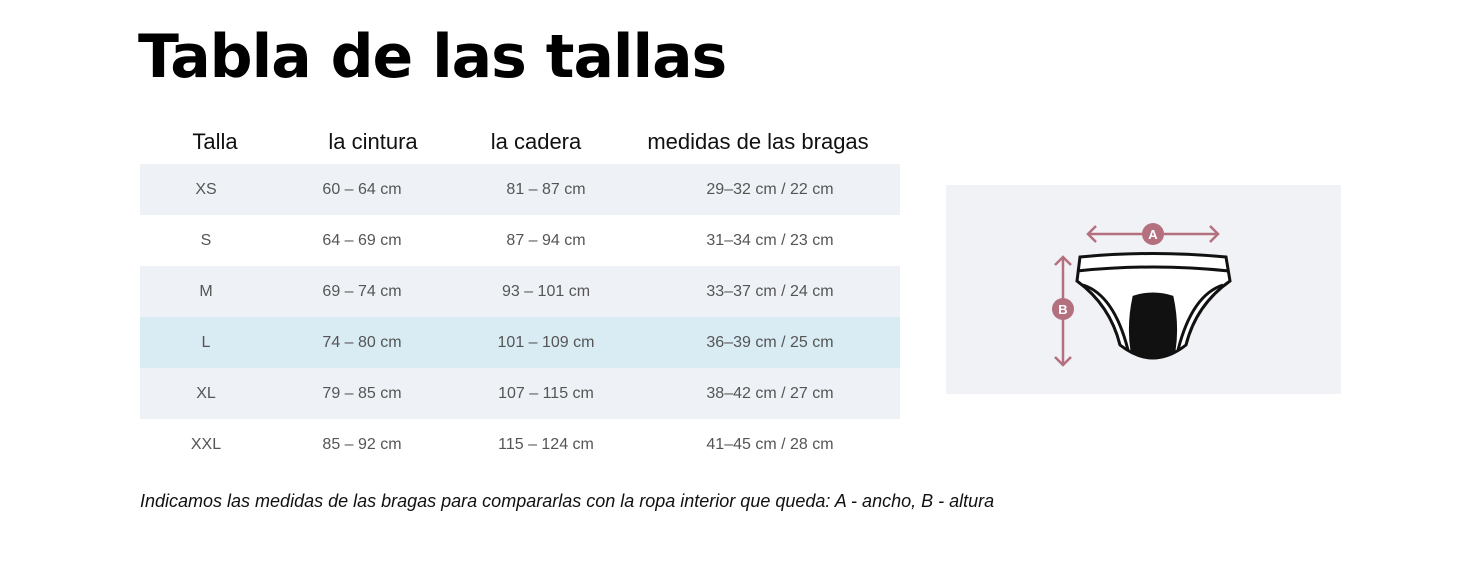 This screenshot has width=1464, height=579. I want to click on table-cell: 85 – 92 cm, so click(362, 444).